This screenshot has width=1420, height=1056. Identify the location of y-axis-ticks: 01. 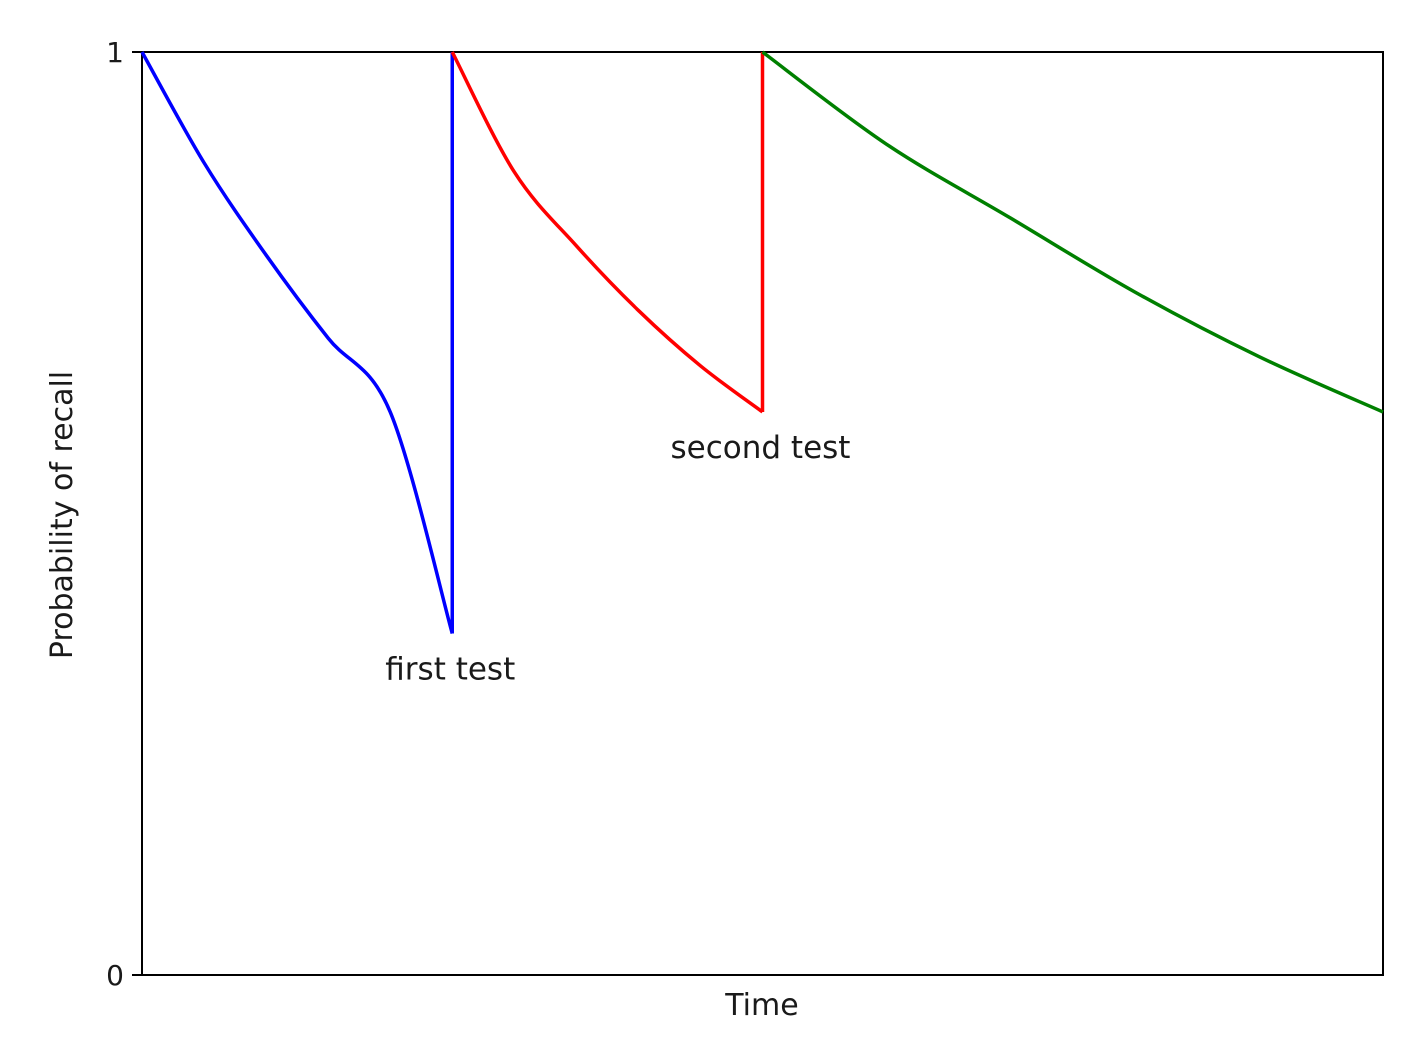
(124, 514).